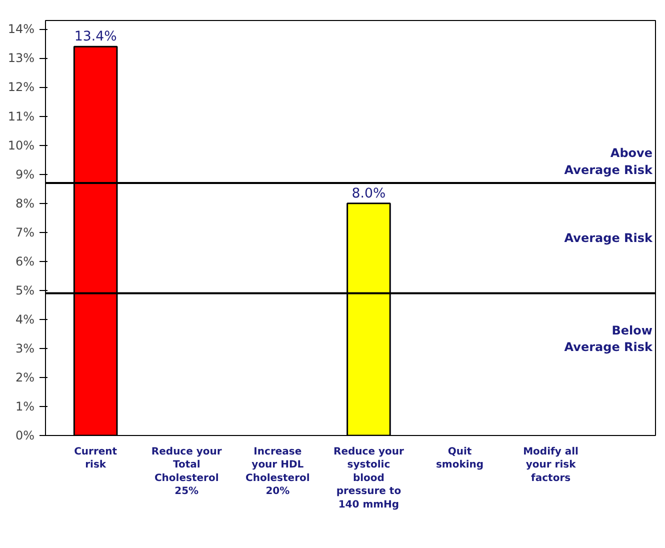 The width and height of the screenshot is (665, 548). What do you see at coordinates (460, 458) in the screenshot?
I see `x-tick-label: Quit smoking` at bounding box center [460, 458].